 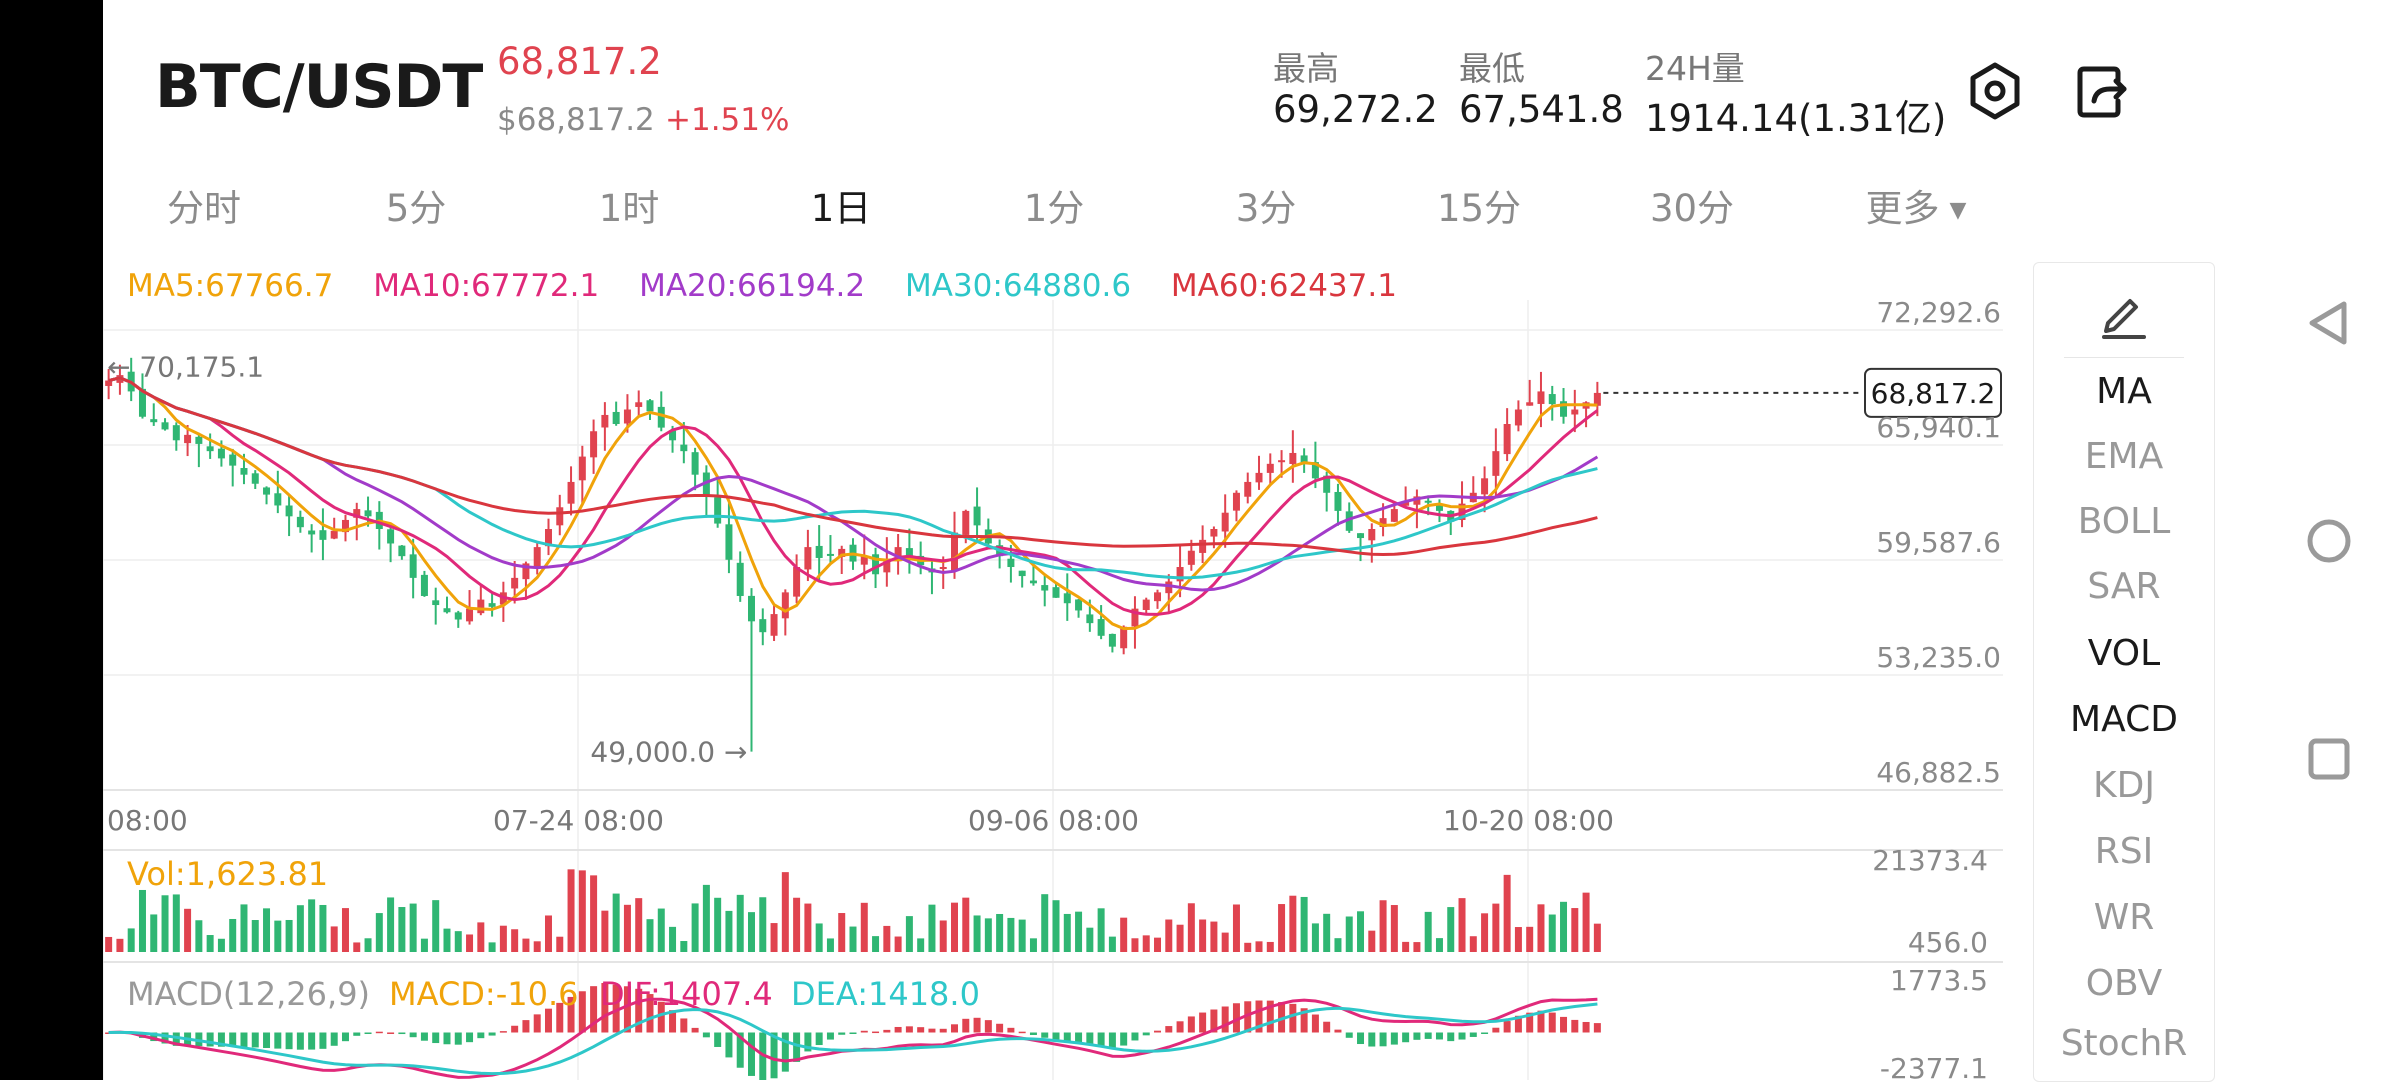 What do you see at coordinates (2124, 785) in the screenshot?
I see `indicator-kdj: KDJ` at bounding box center [2124, 785].